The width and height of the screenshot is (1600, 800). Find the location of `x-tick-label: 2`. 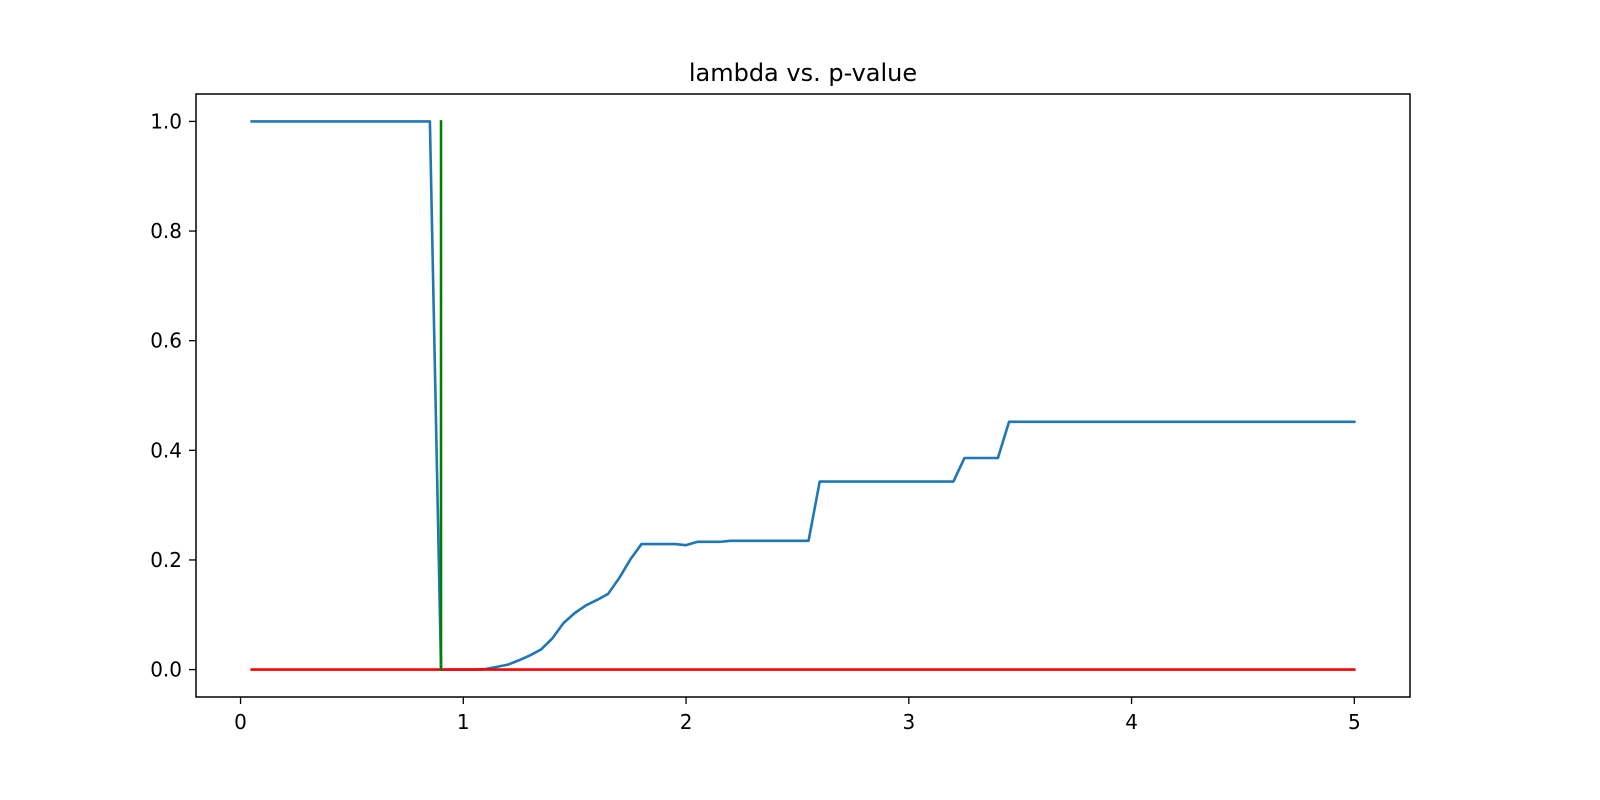

x-tick-label: 2 is located at coordinates (686, 722).